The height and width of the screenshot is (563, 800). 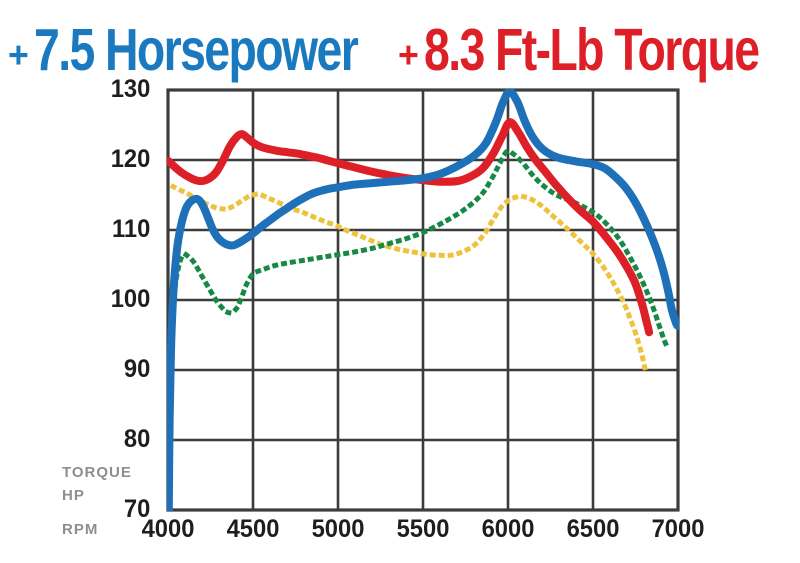 What do you see at coordinates (593, 529) in the screenshot?
I see `x-tick-label: 6500` at bounding box center [593, 529].